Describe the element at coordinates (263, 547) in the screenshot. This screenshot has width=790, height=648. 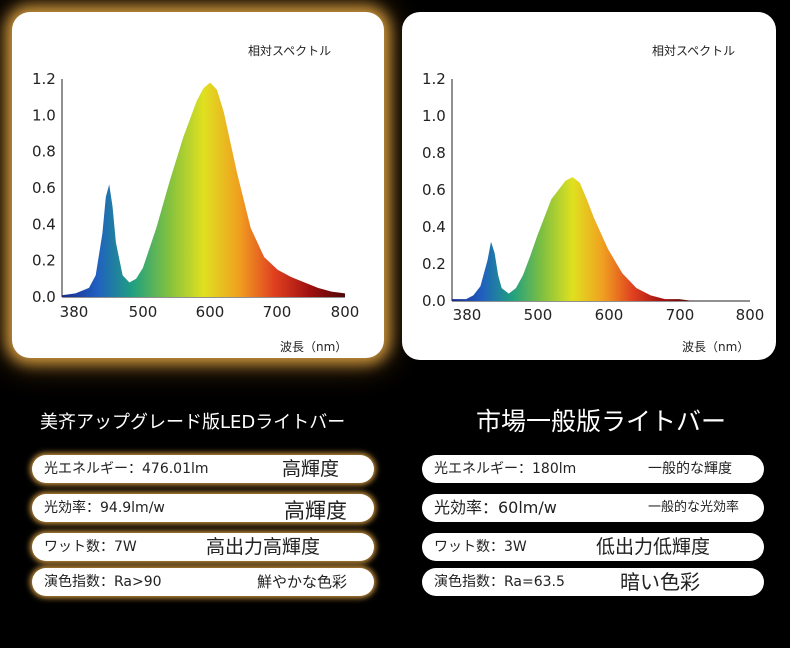
I see `spec-value: 高出力高輝度` at that location.